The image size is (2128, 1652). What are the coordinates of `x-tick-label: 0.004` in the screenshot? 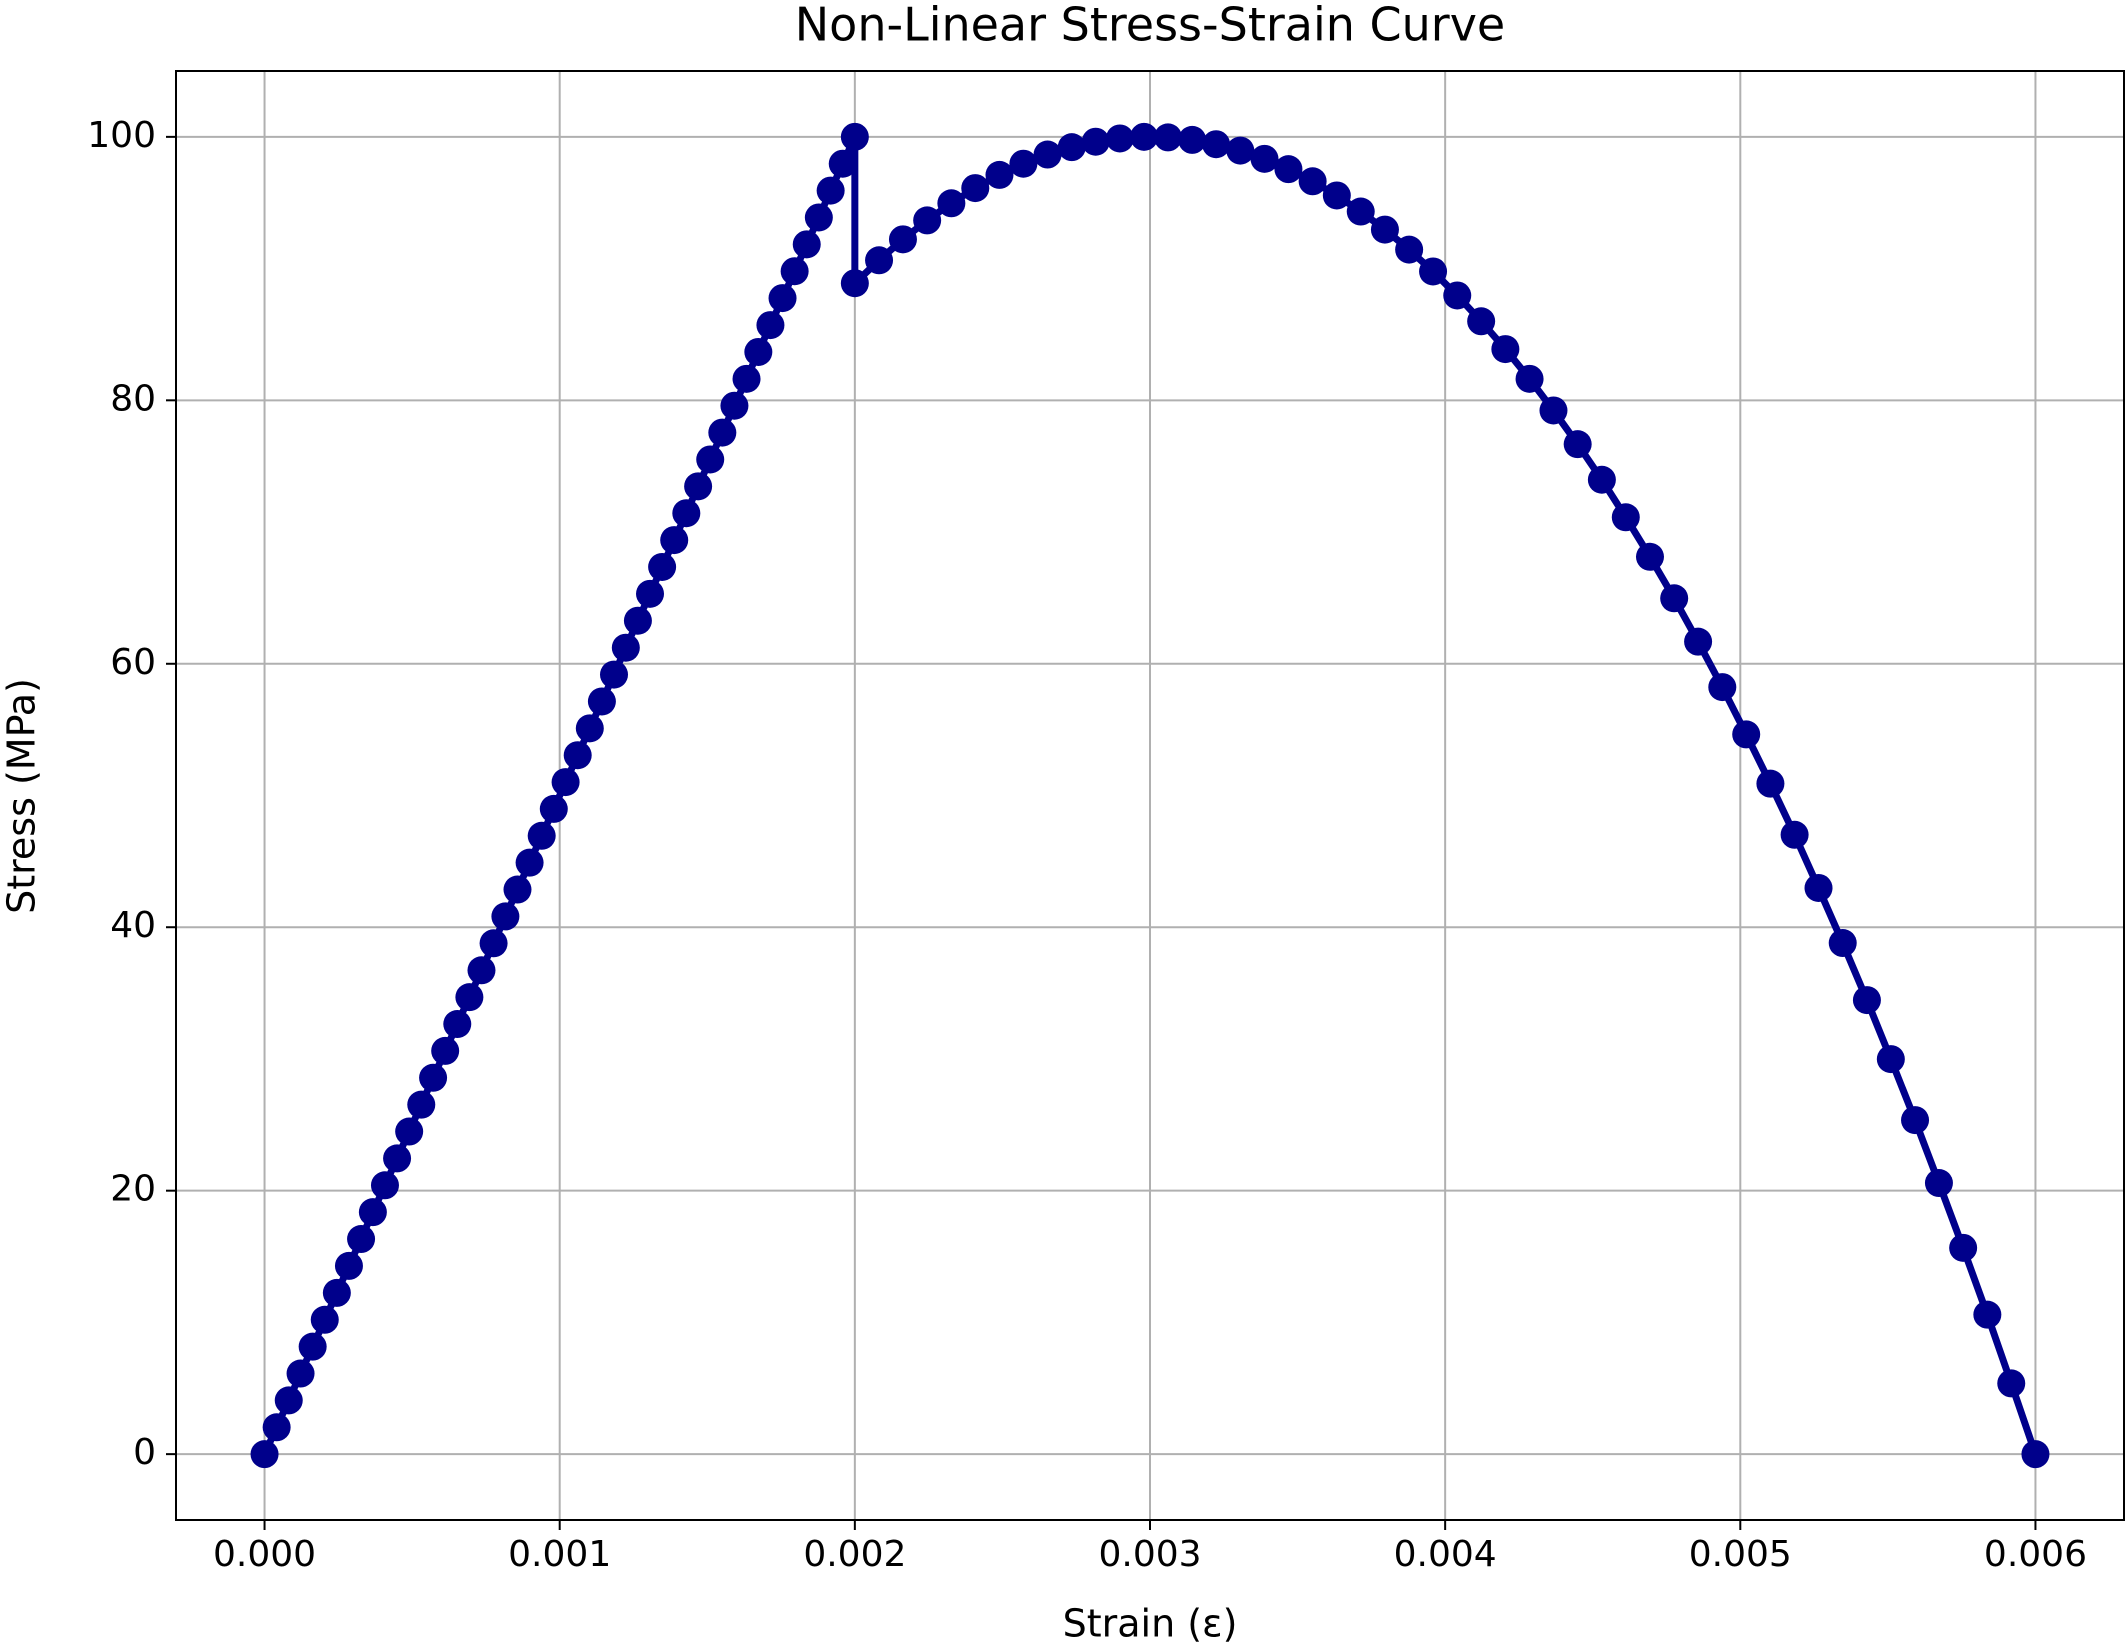 It's located at (1445, 1554).